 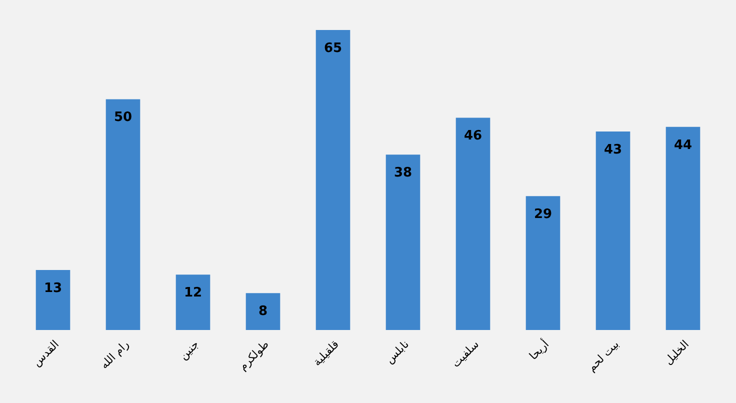 What do you see at coordinates (193, 293) in the screenshot?
I see `data-label: 12` at bounding box center [193, 293].